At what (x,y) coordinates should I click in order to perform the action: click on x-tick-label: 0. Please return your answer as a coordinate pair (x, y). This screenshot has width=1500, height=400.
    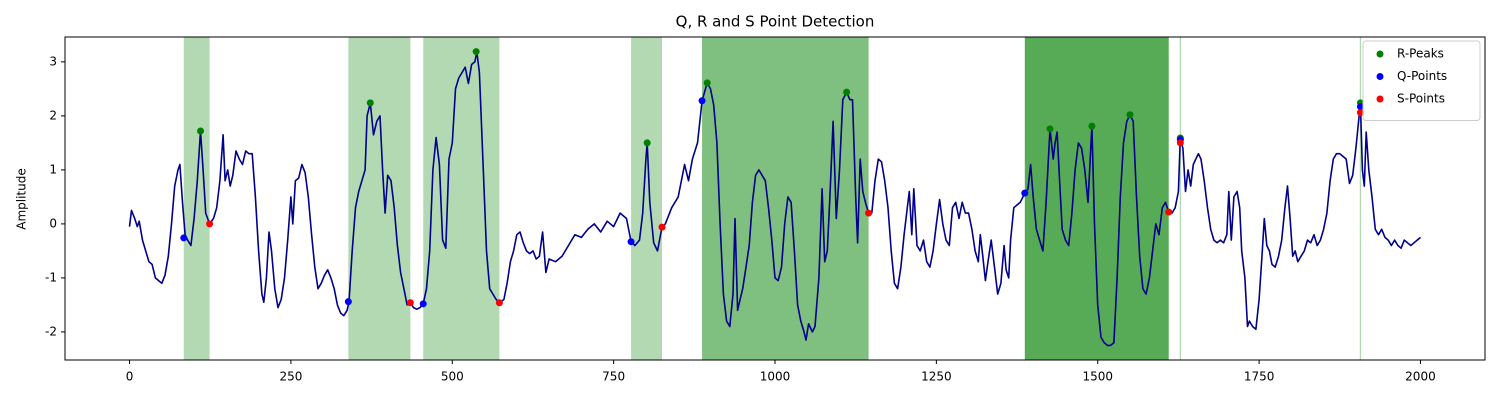
    Looking at the image, I should click on (130, 377).